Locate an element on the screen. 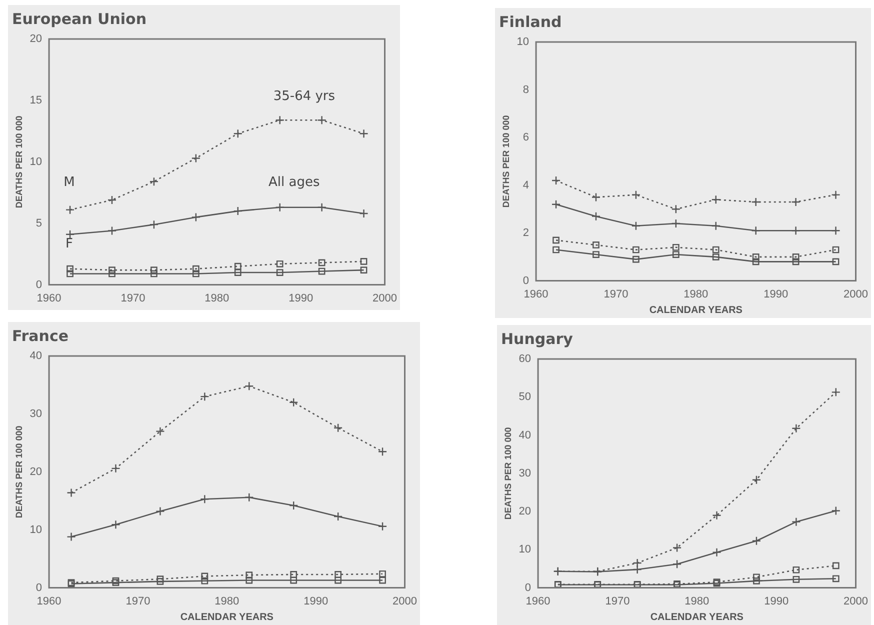 The width and height of the screenshot is (874, 625). y-tick-label: 4 is located at coordinates (526, 185).